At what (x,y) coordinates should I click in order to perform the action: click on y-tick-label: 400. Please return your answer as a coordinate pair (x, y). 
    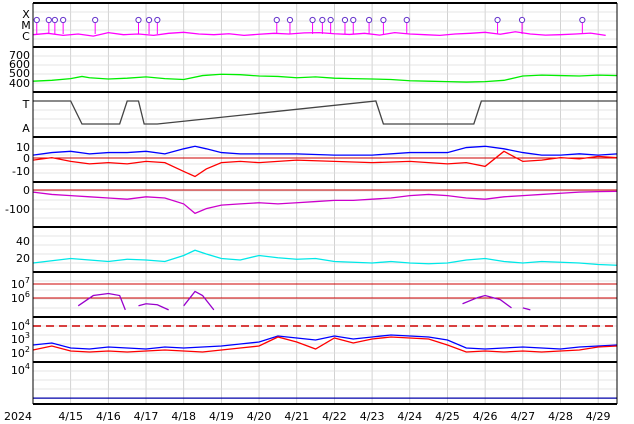
    Looking at the image, I should click on (19, 83).